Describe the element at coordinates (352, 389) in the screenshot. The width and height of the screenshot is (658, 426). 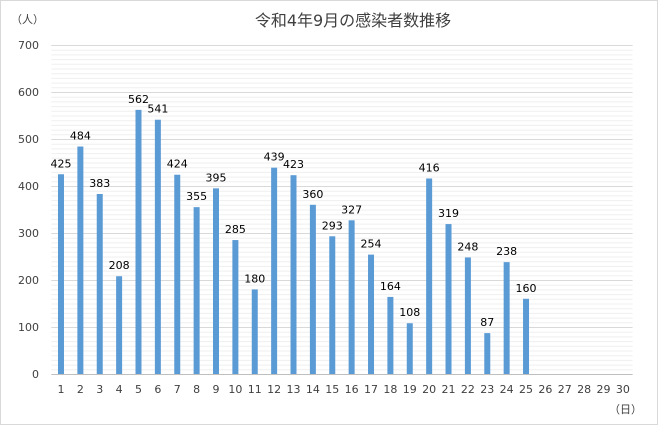
I see `x-tick-label: 16` at that location.